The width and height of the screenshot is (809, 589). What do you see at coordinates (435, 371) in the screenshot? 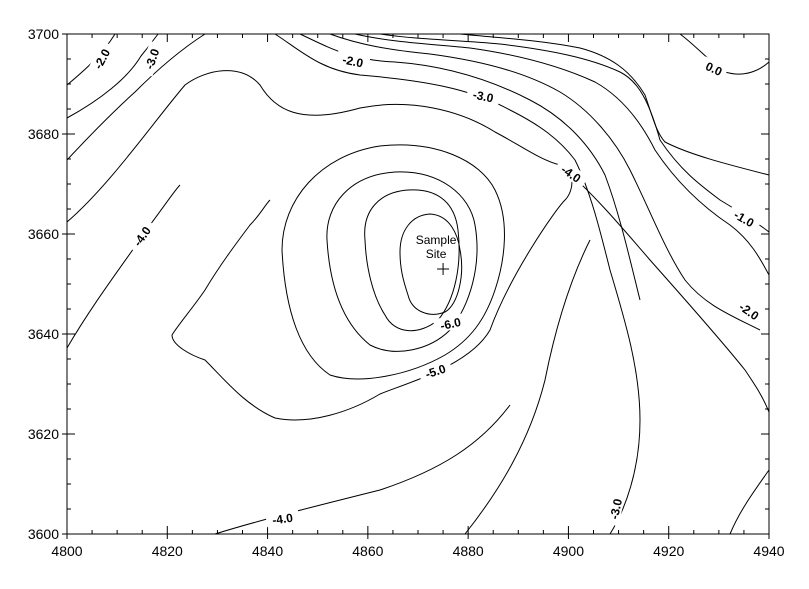
I see `contour-label: -5.0` at bounding box center [435, 371].